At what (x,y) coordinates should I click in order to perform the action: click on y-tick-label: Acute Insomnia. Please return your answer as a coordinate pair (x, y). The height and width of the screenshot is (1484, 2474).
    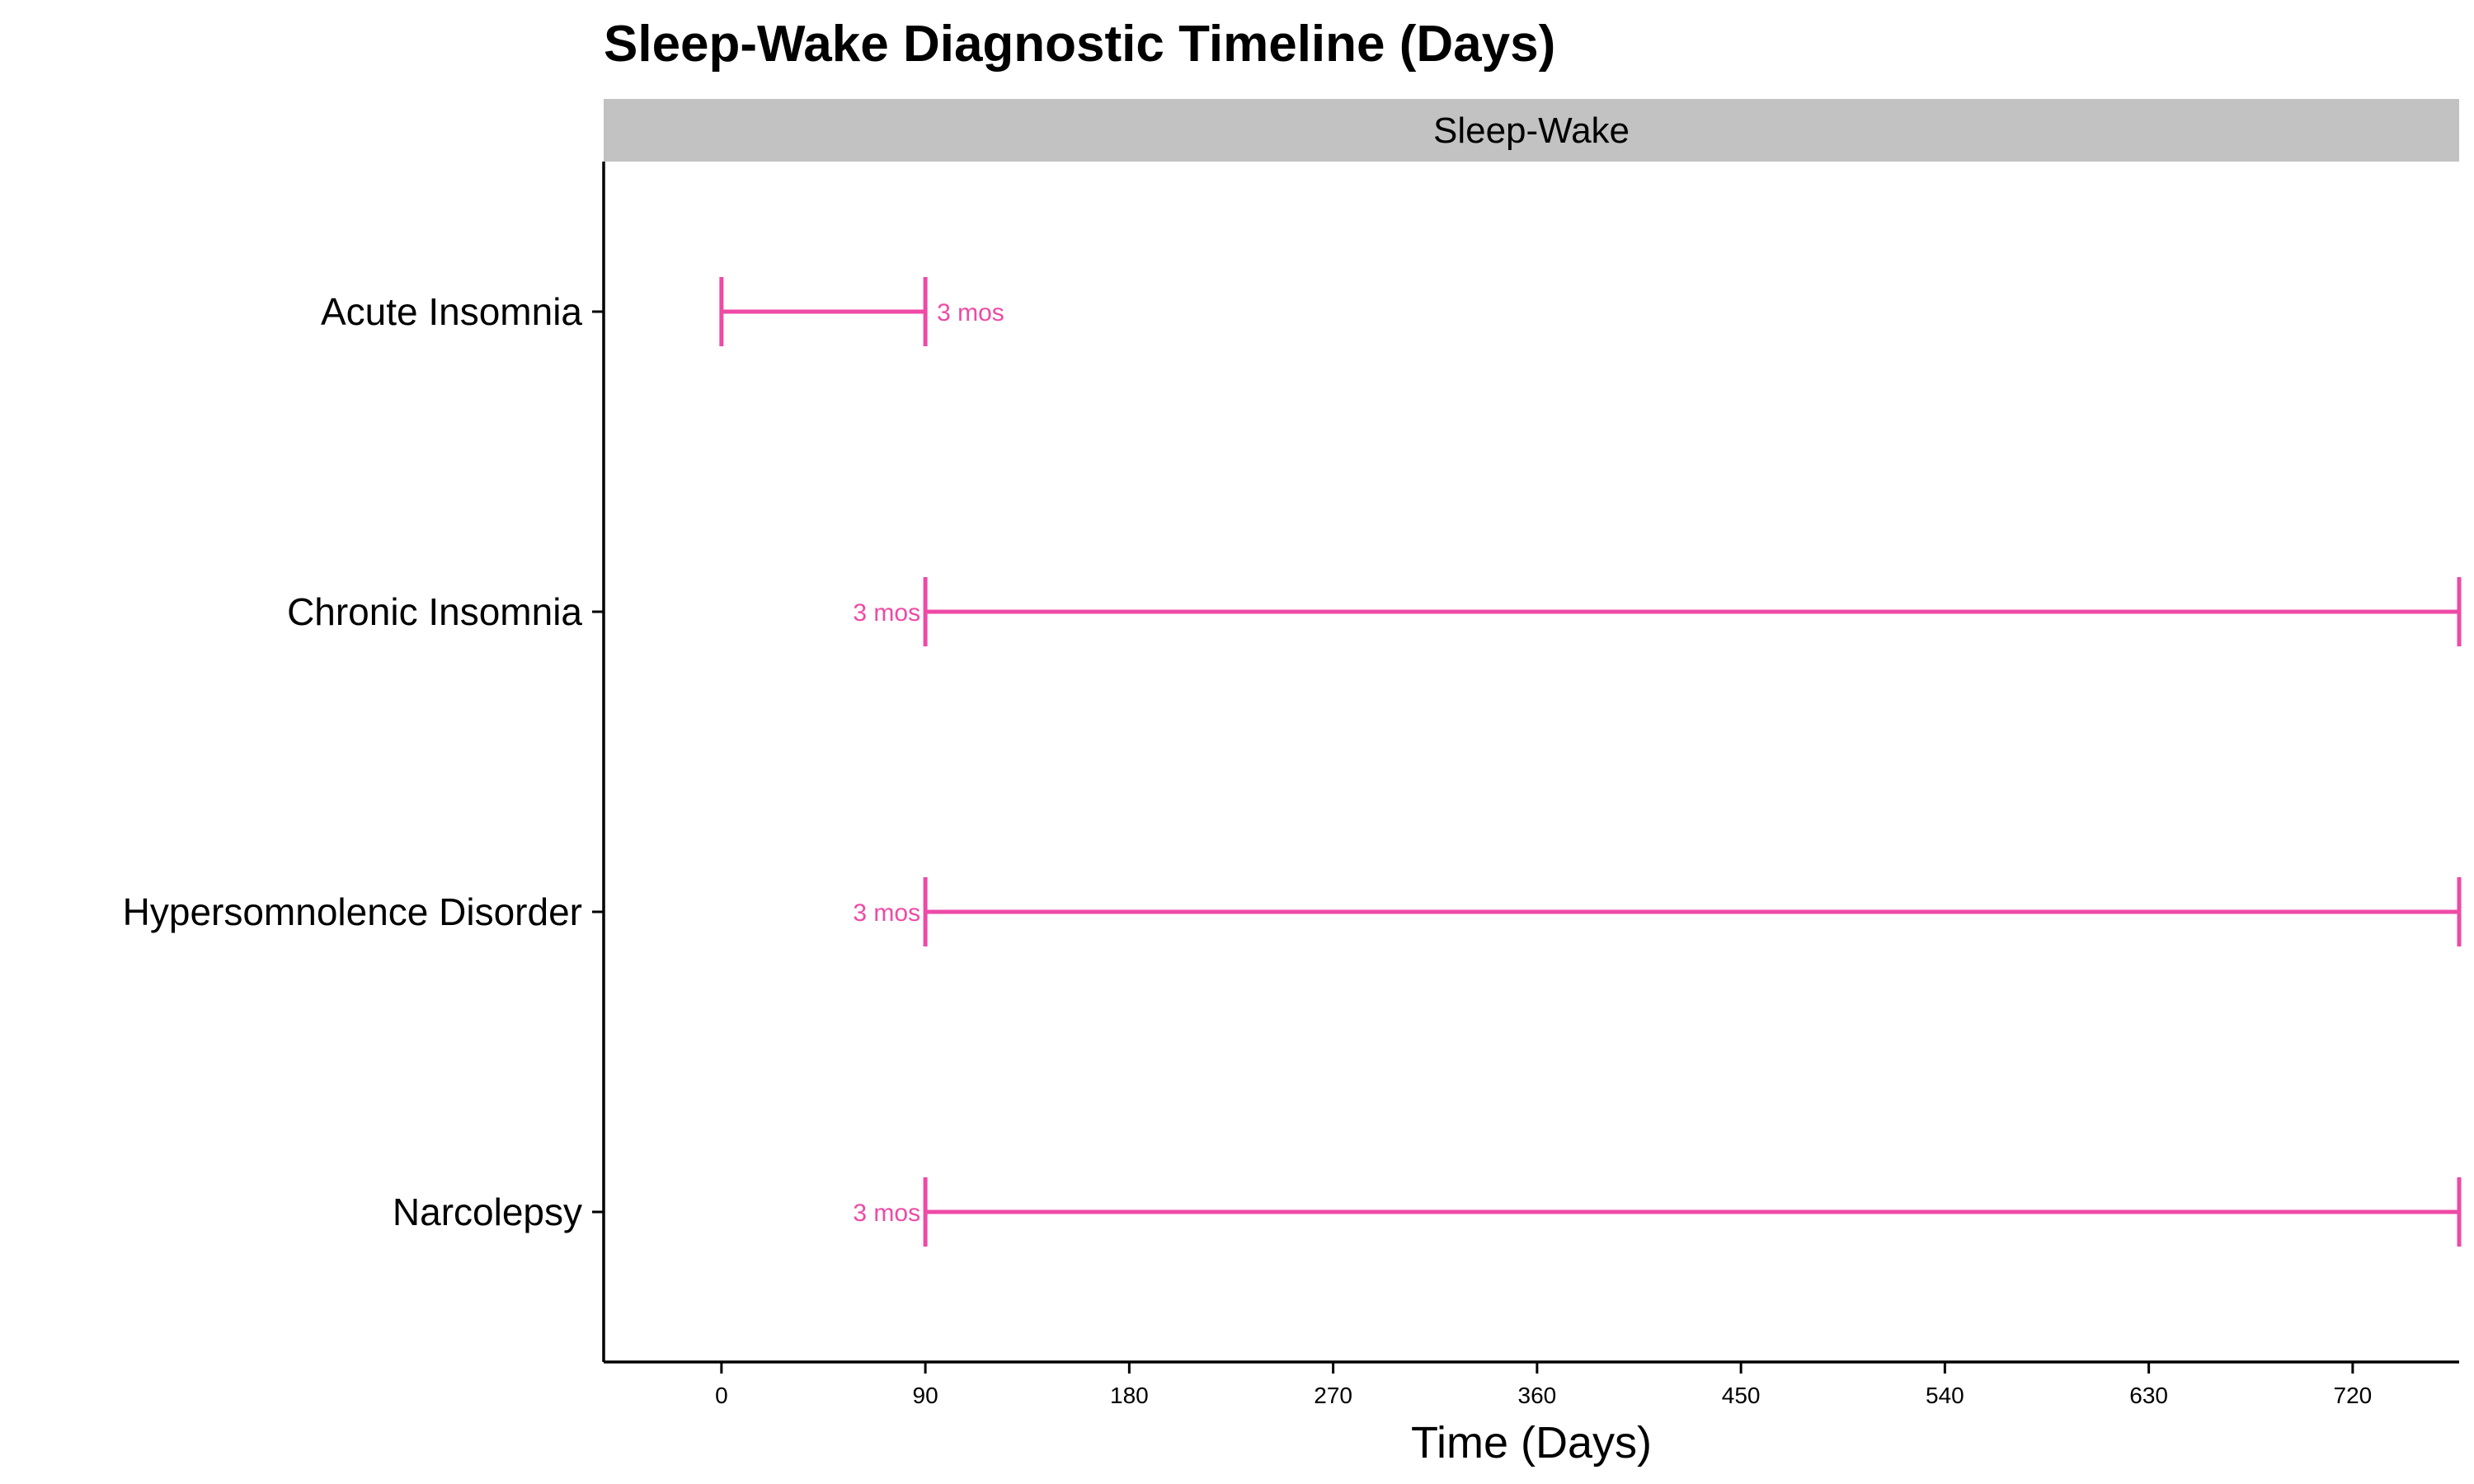
    Looking at the image, I should click on (451, 311).